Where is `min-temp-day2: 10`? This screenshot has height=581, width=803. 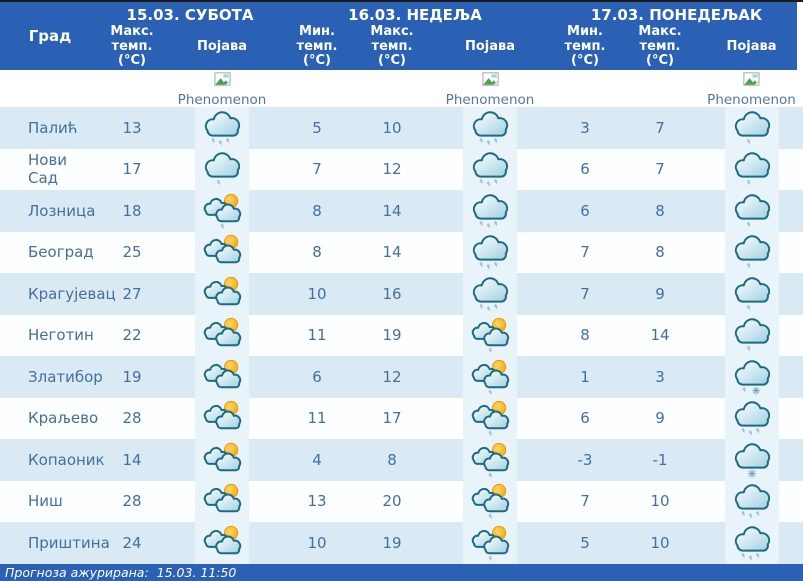
min-temp-day2: 10 is located at coordinates (317, 542).